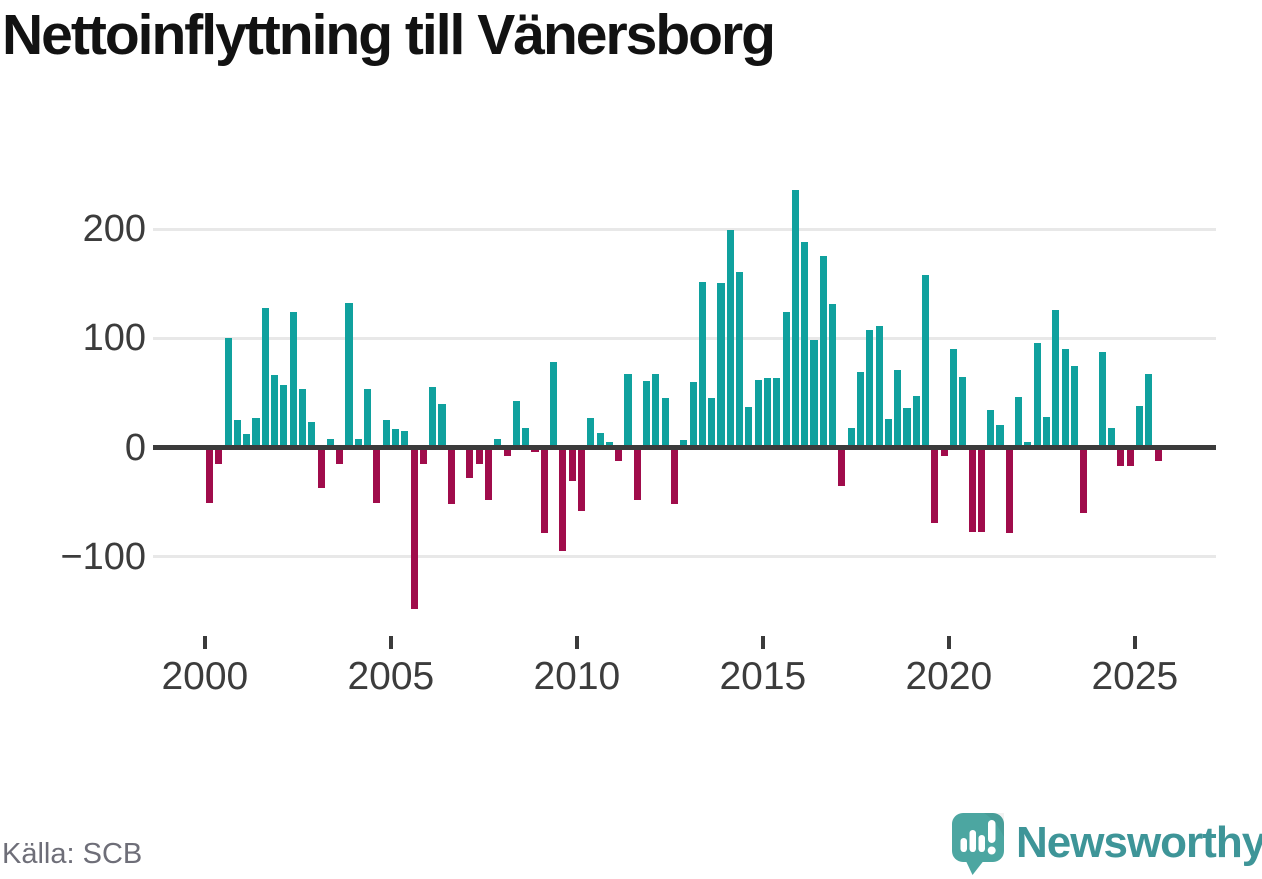 The image size is (1262, 879). Describe the element at coordinates (712, 423) in the screenshot. I see `bar-2013Q3` at that location.